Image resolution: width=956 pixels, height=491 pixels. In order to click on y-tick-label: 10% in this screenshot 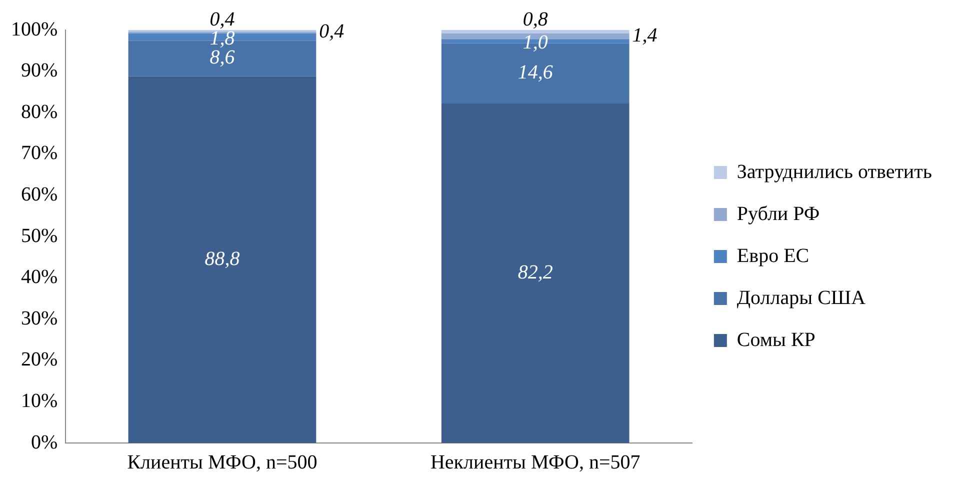, I will do `click(39, 401)`.